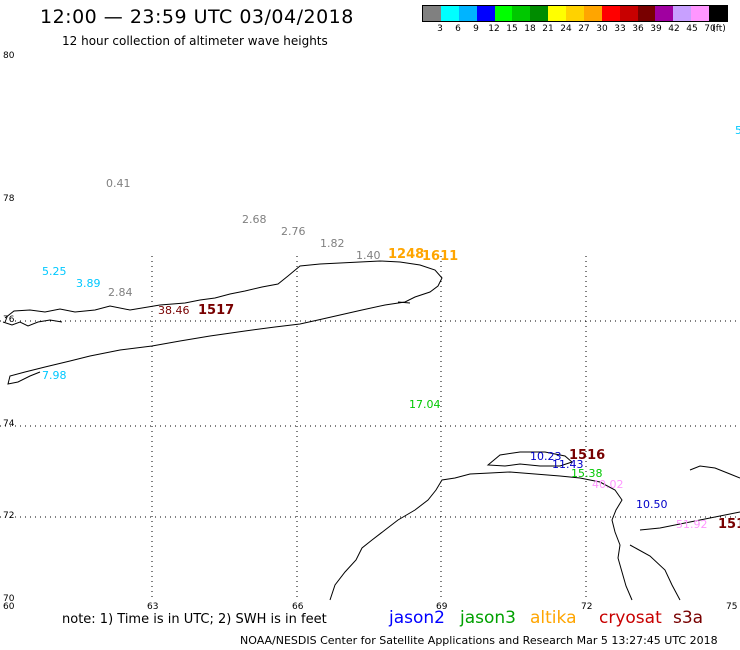 This screenshot has height=650, width=740. I want to click on coastline-peninsula-east, so click(714, 472).